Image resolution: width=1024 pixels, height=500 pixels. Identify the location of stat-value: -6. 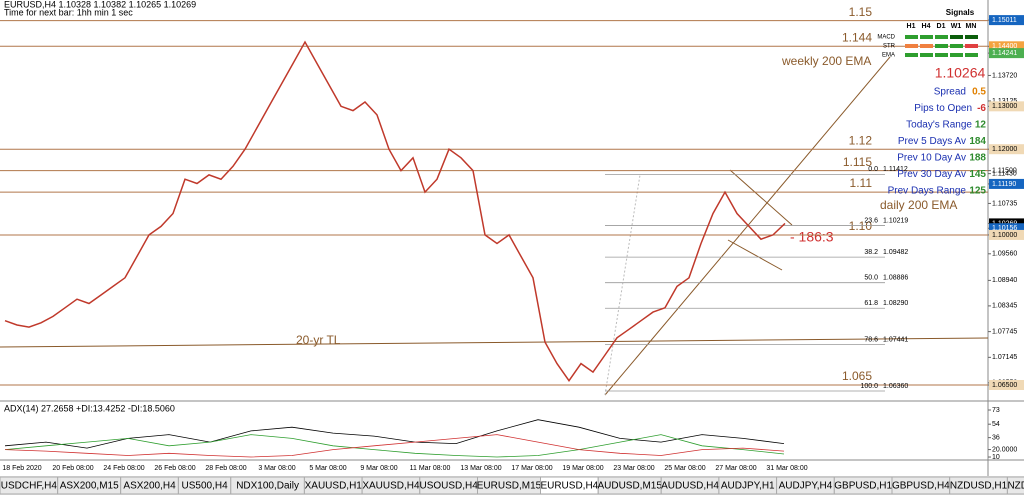
(981, 108).